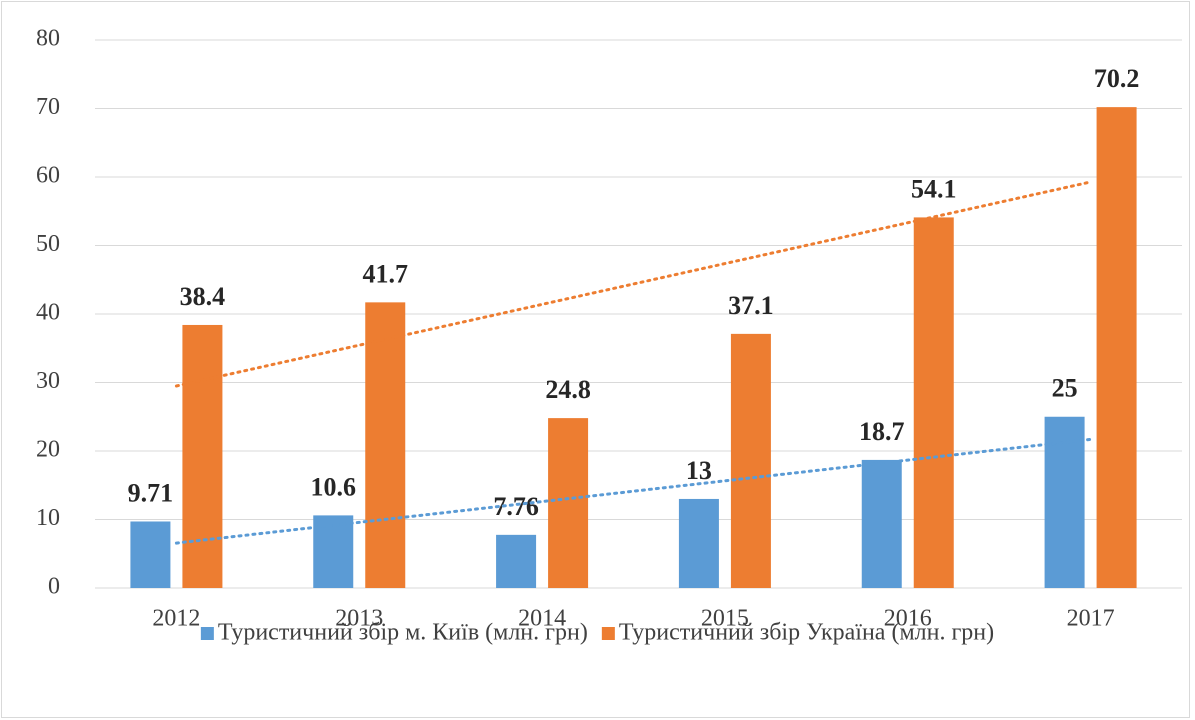  I want to click on y-tick-label: 30, so click(48, 381).